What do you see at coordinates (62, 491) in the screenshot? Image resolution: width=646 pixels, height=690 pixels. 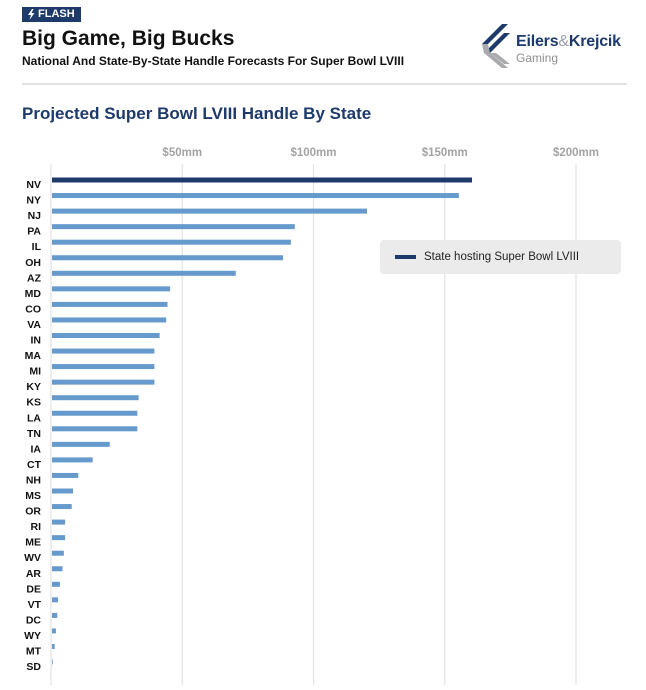 I see `bar-ms` at bounding box center [62, 491].